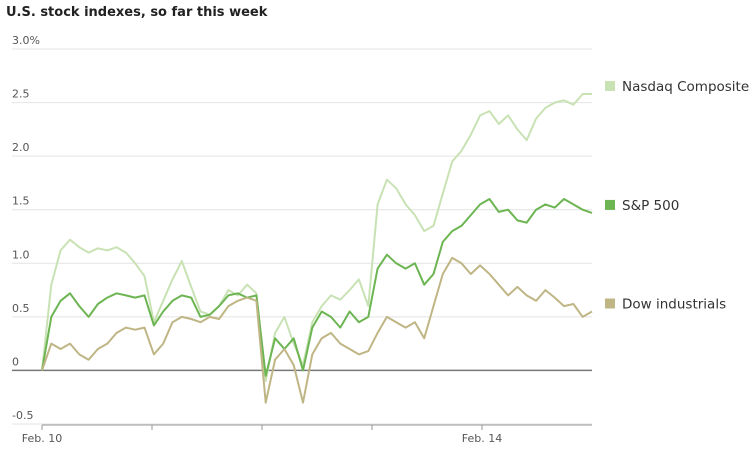 This screenshot has height=450, width=750. I want to click on y-tick-label: 0, so click(15, 361).